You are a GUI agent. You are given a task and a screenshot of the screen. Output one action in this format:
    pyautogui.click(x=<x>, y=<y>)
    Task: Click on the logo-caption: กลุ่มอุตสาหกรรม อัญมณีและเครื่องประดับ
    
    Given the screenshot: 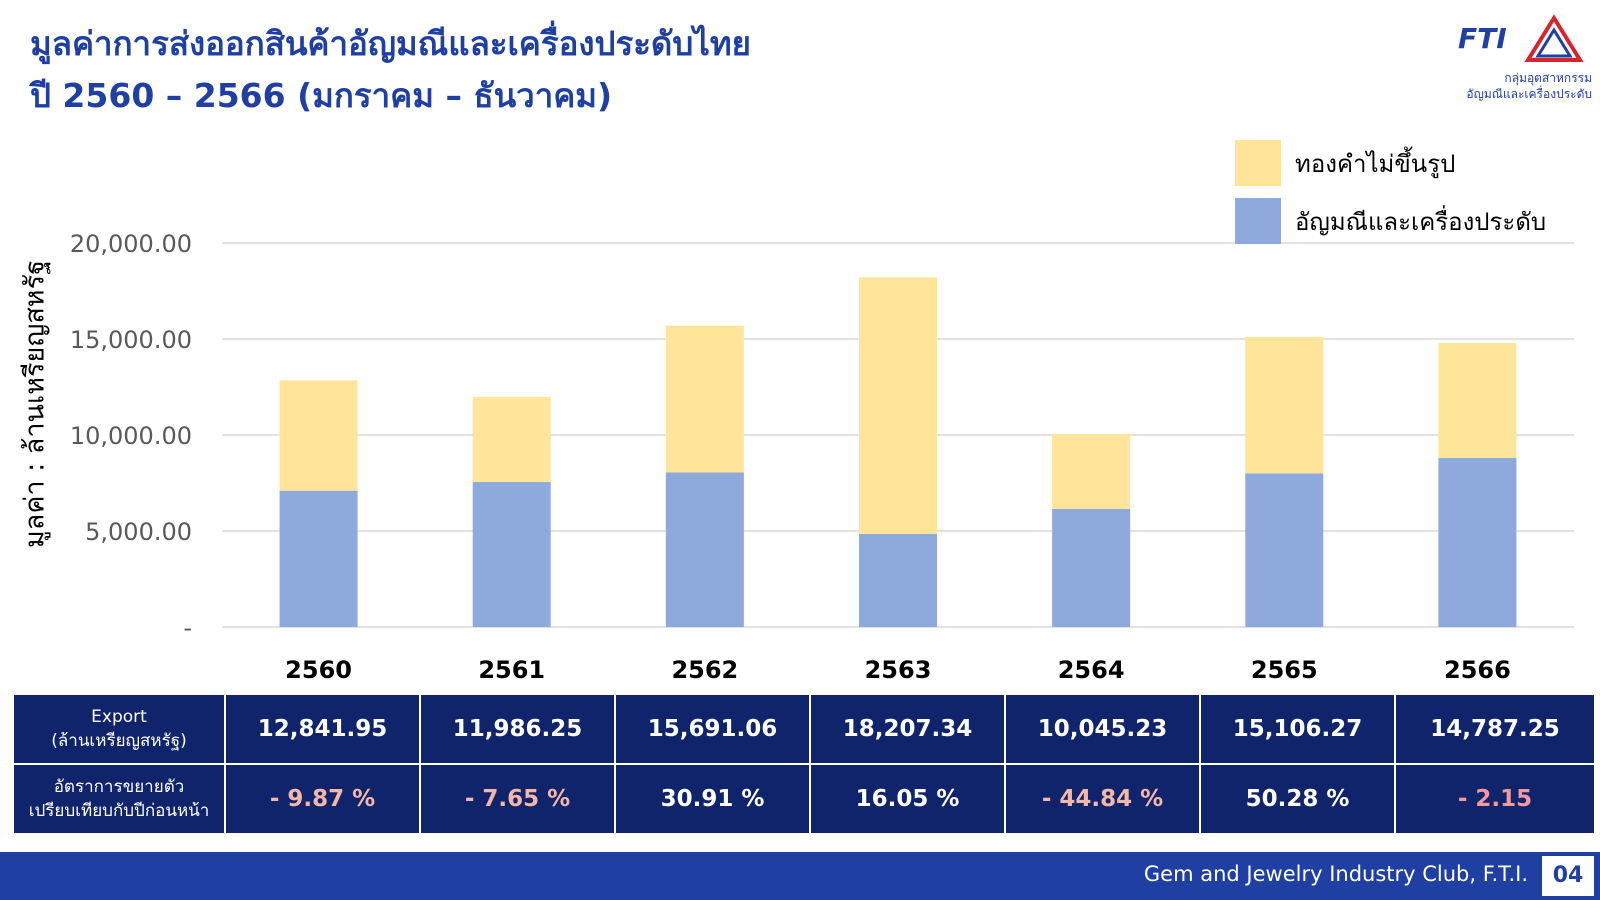 What is the action you would take?
    pyautogui.click(x=1506, y=86)
    